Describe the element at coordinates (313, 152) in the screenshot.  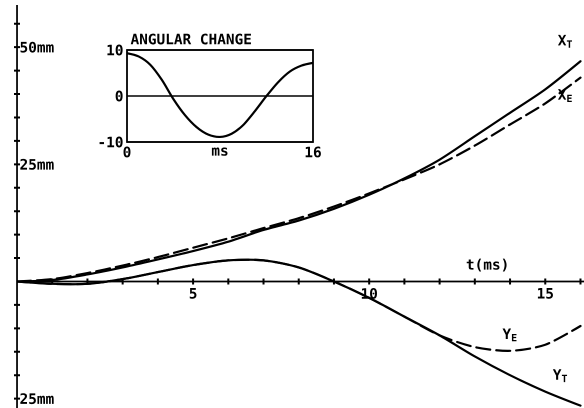
I see `x-tick-label: 16` at that location.